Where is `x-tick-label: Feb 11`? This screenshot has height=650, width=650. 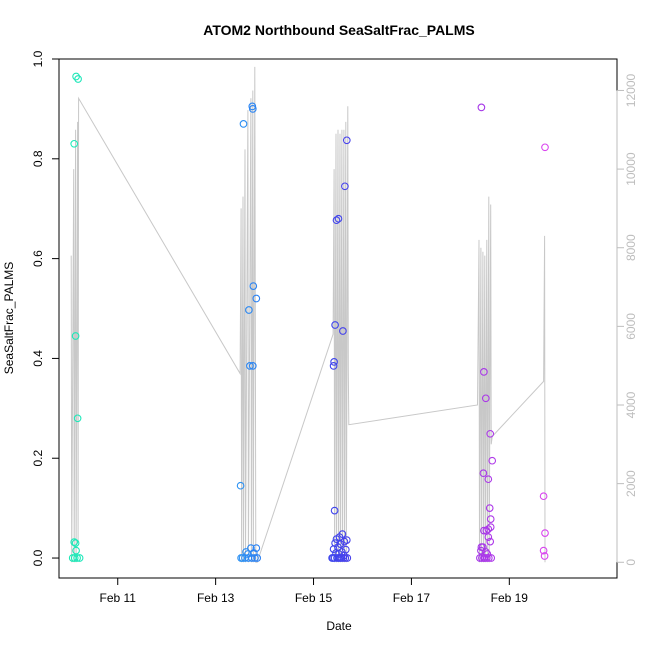 x-tick-label: Feb 11 is located at coordinates (118, 598).